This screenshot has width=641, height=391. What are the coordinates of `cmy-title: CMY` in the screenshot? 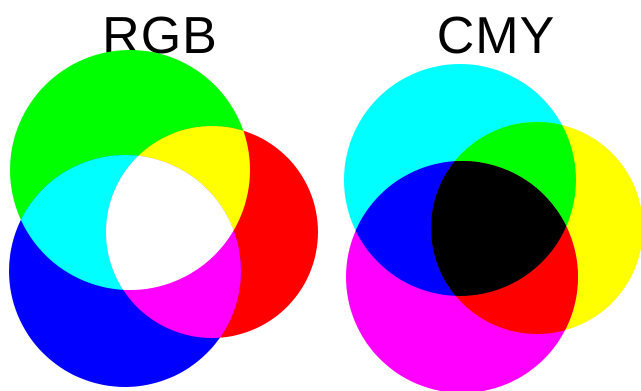 It's located at (496, 36).